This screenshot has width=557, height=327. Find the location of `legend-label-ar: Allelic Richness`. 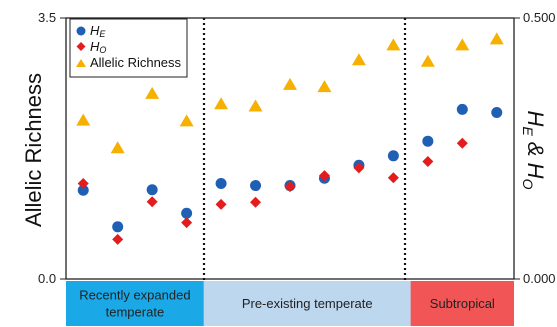

legend-label-ar: Allelic Richness is located at coordinates (136, 62).